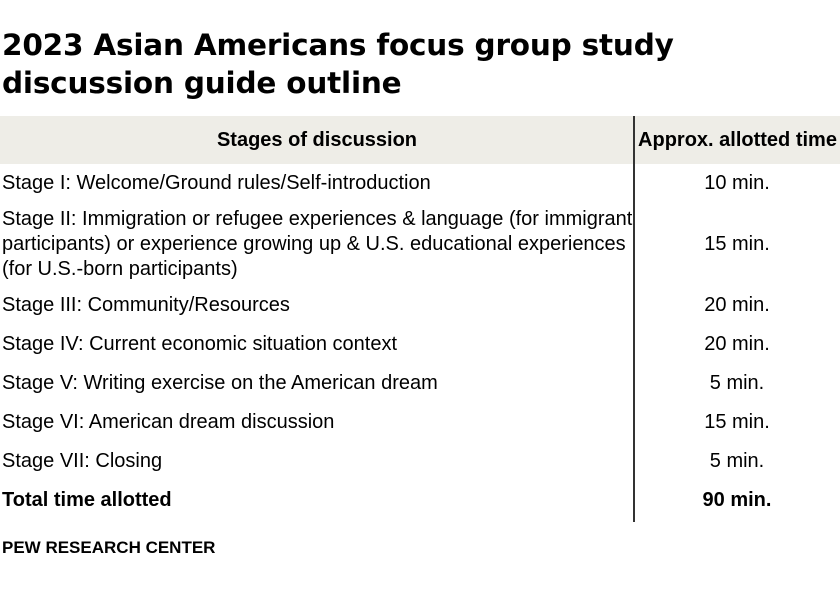 The width and height of the screenshot is (840, 594). I want to click on time-cell: 10 min., so click(737, 182).